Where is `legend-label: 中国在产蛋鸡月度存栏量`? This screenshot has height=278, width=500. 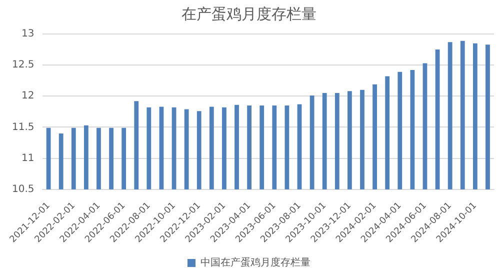
legend-label: 中国在产蛋鸡月度存栏量 is located at coordinates (255, 262).